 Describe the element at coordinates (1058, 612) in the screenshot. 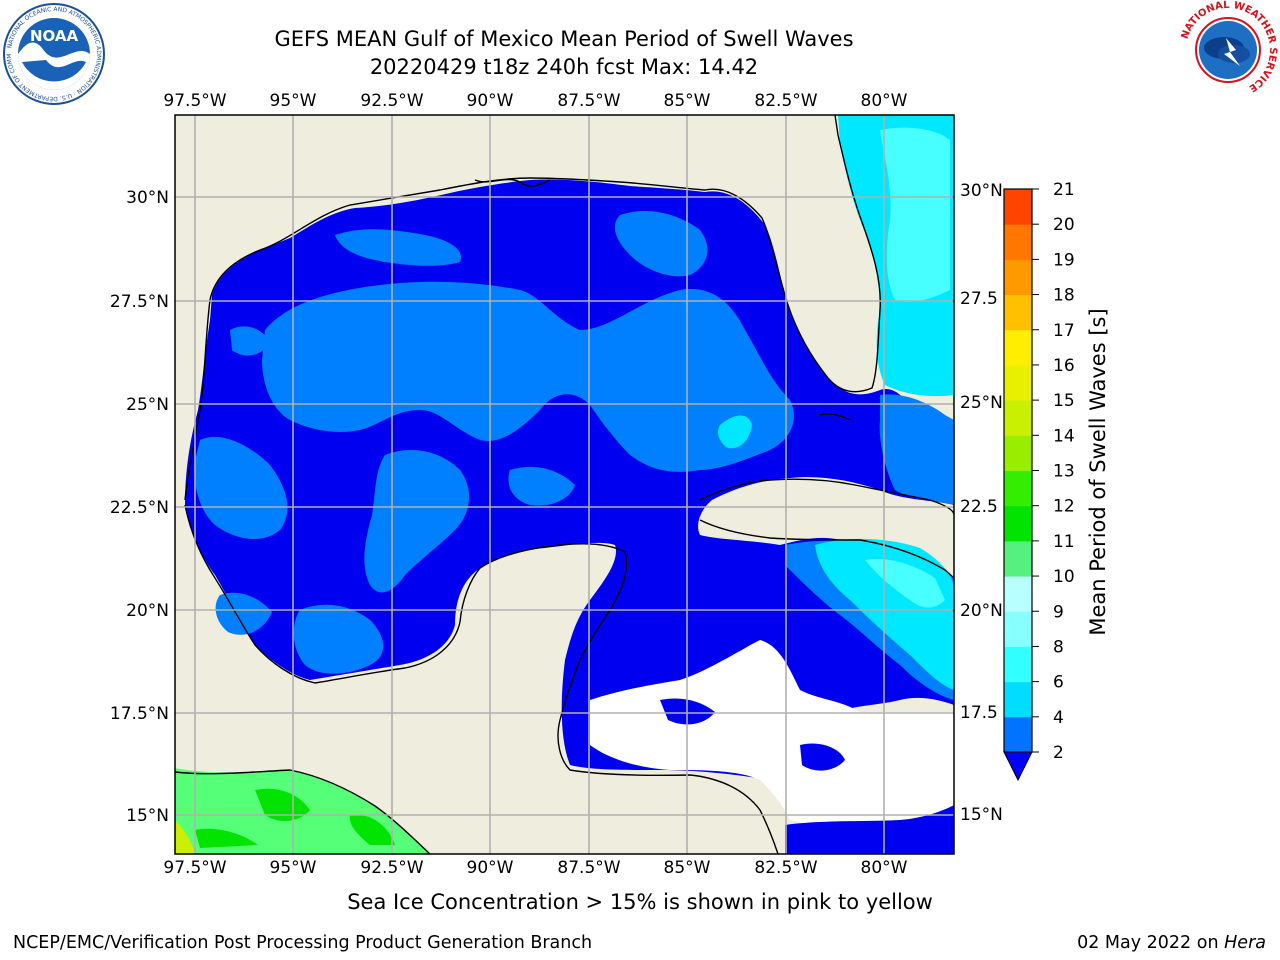

I see `colorbar-tick-label: 9` at that location.